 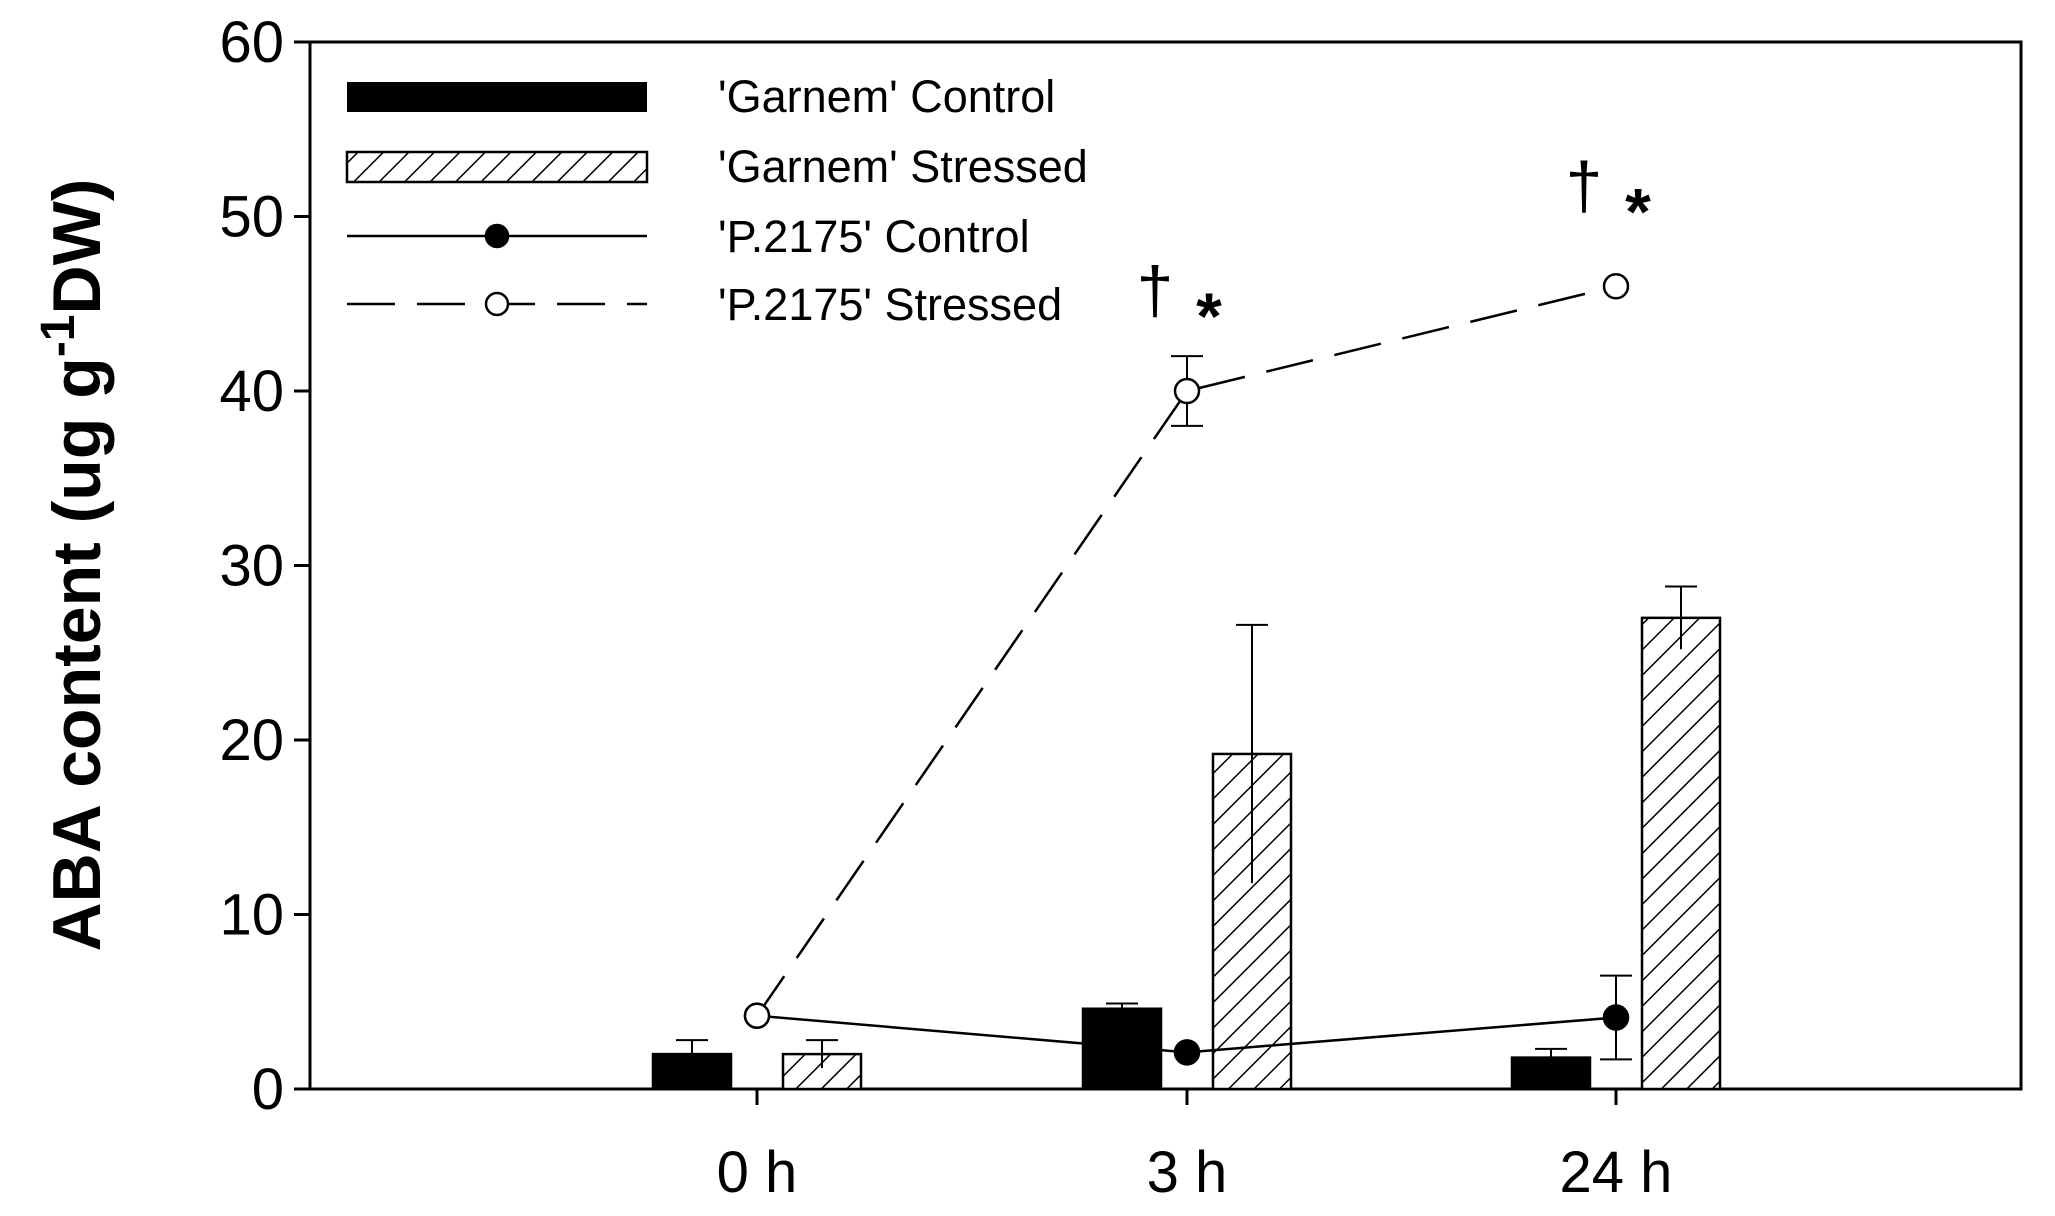 I want to click on x-axis: 0 h 3 h 24 h, so click(x=1195, y=1147).